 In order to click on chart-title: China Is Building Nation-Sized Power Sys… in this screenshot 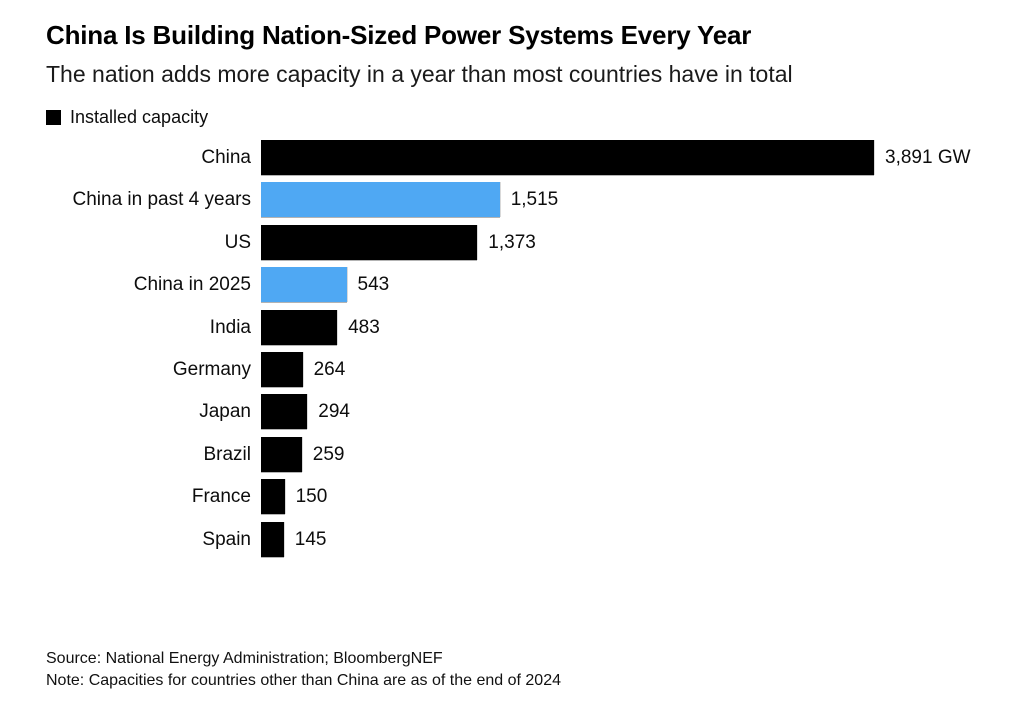, I will do `click(399, 35)`.